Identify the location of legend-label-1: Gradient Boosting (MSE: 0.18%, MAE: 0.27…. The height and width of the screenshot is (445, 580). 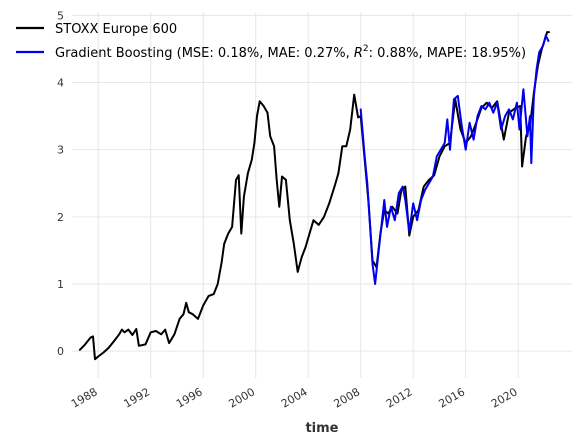
(290, 52).